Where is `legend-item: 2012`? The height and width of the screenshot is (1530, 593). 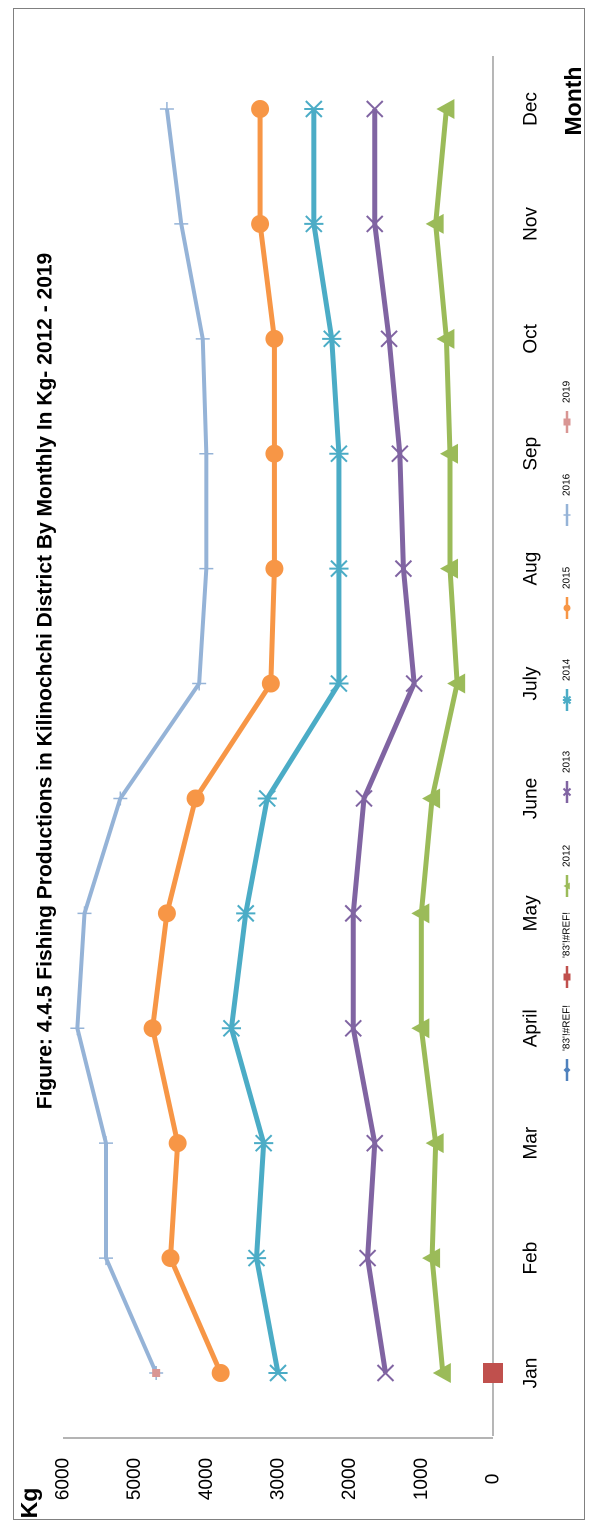
legend-item: 2012 is located at coordinates (567, 870).